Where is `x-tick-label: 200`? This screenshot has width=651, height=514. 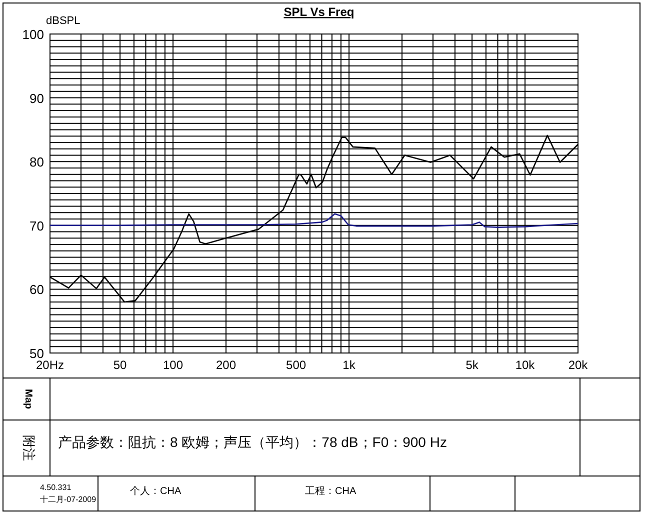
x-tick-label: 200 is located at coordinates (226, 365).